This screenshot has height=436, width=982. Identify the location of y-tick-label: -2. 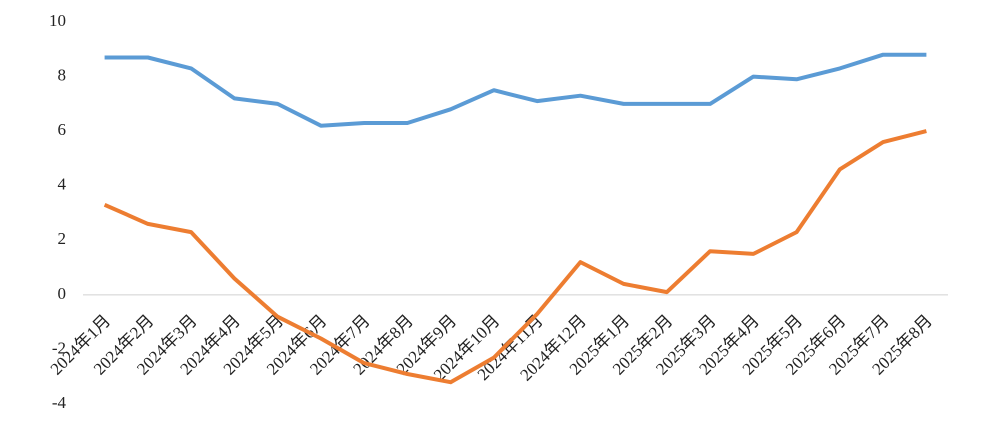
(59, 347).